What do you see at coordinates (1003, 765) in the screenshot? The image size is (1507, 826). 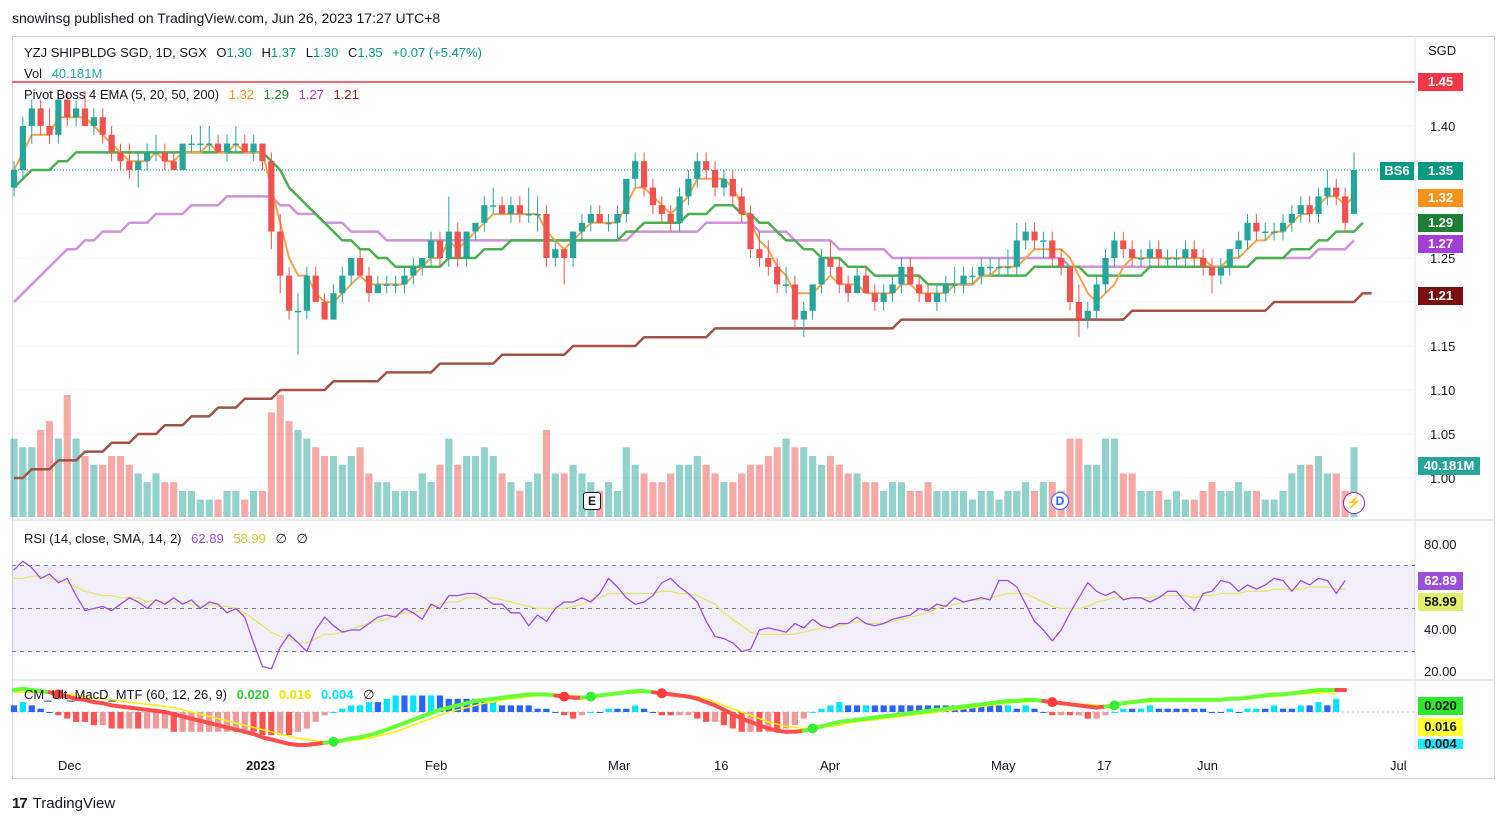 I see `time-tick: May` at bounding box center [1003, 765].